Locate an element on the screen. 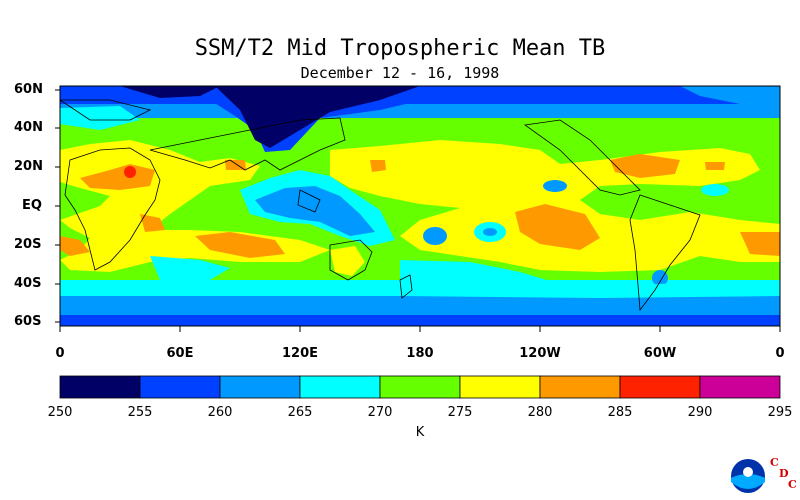 The height and width of the screenshot is (500, 800). colorbar-tick: 280 is located at coordinates (540, 412).